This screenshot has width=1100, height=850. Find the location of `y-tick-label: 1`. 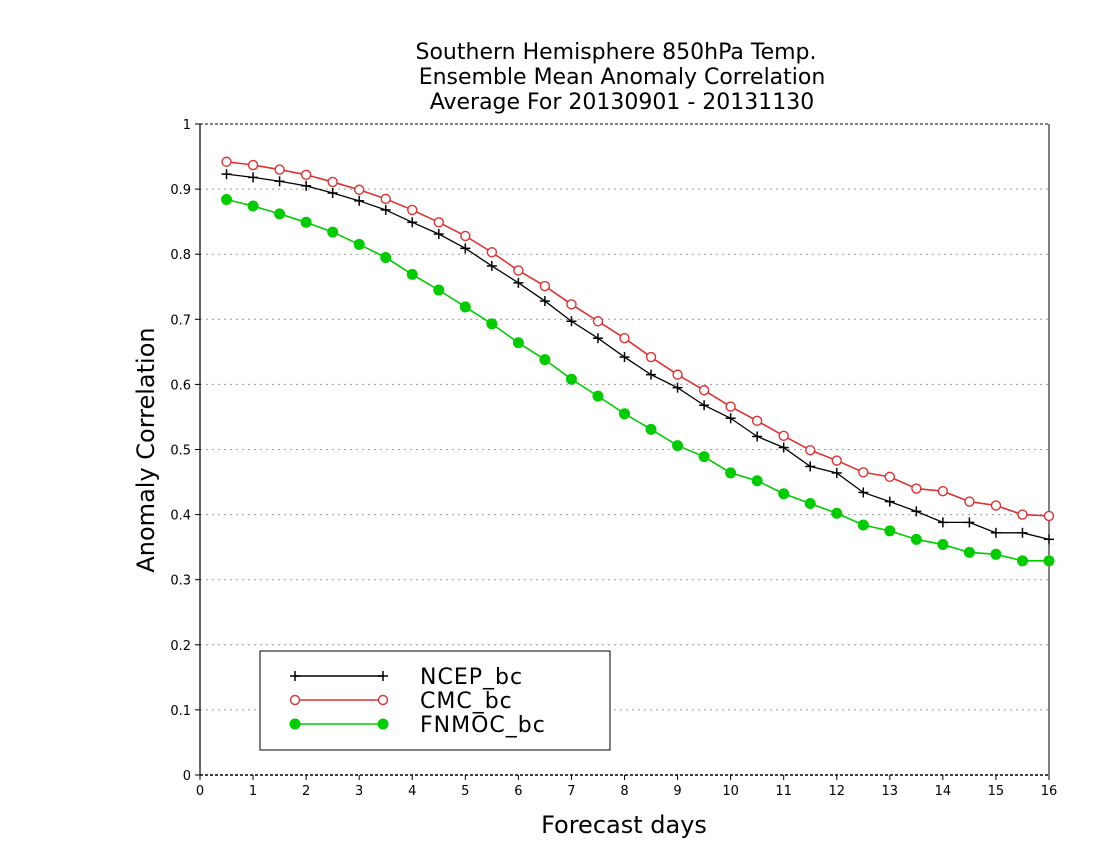

y-tick-label: 1 is located at coordinates (187, 125).